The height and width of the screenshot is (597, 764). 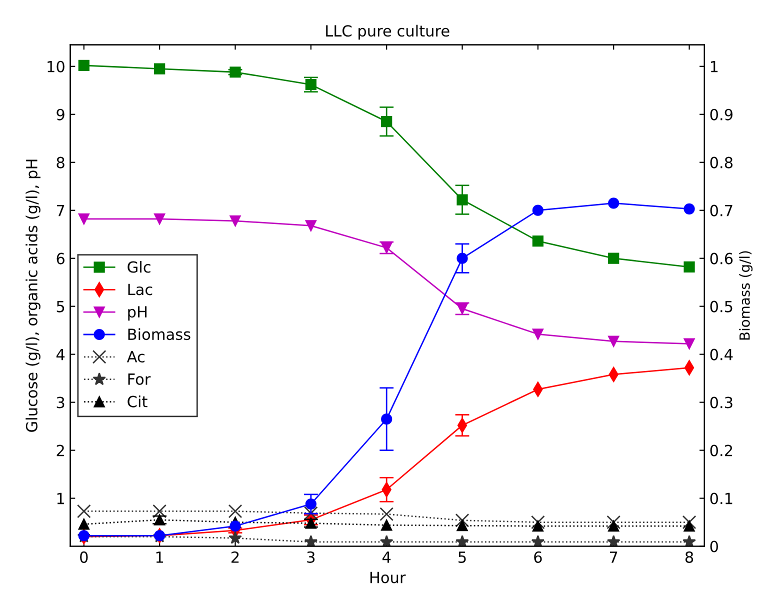 What do you see at coordinates (386, 557) in the screenshot?
I see `x-tick-label: 4` at bounding box center [386, 557].